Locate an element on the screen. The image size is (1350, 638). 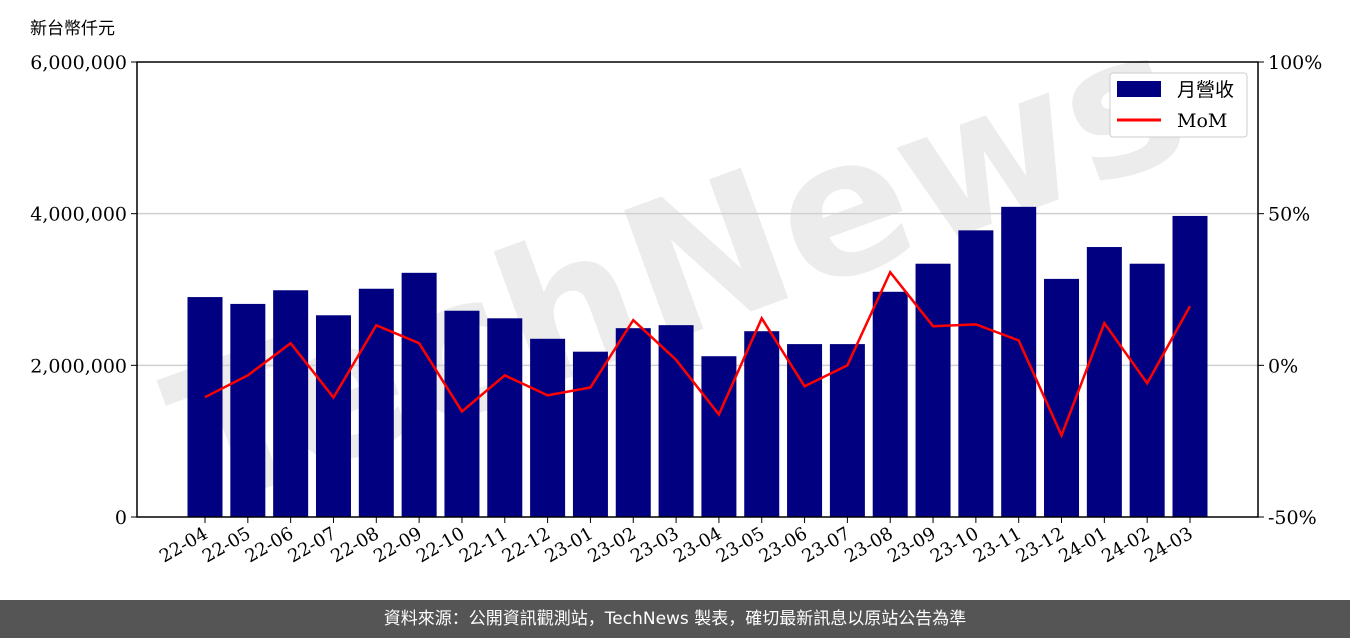
x-tick-label: 23-11 is located at coordinates (997, 545).